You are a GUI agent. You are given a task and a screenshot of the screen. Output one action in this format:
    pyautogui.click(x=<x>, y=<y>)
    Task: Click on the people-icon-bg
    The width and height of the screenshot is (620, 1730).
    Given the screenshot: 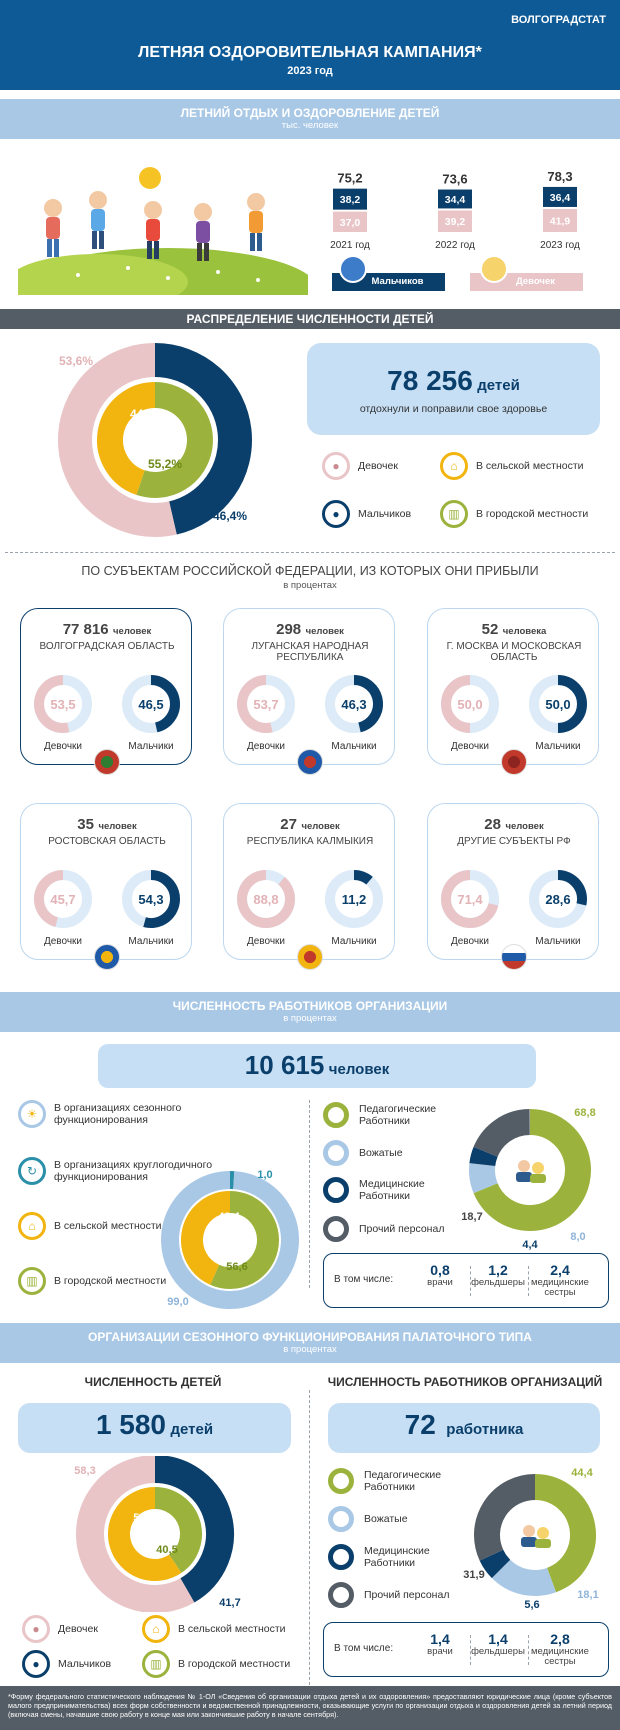 What is the action you would take?
    pyautogui.click(x=530, y=1170)
    